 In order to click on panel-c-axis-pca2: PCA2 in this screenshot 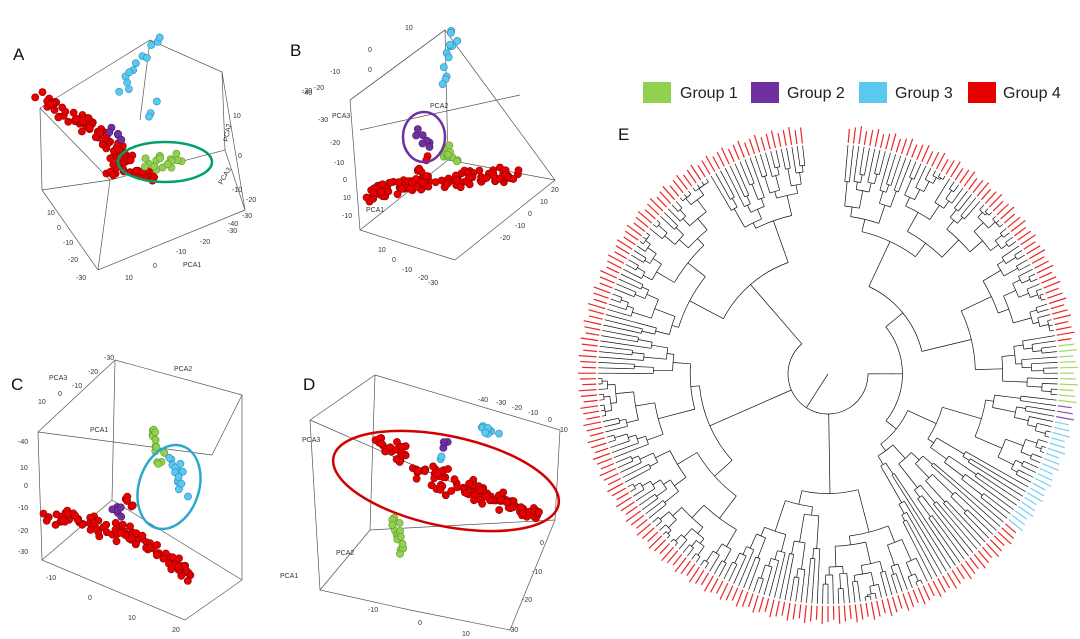, I will do `click(183, 369)`.